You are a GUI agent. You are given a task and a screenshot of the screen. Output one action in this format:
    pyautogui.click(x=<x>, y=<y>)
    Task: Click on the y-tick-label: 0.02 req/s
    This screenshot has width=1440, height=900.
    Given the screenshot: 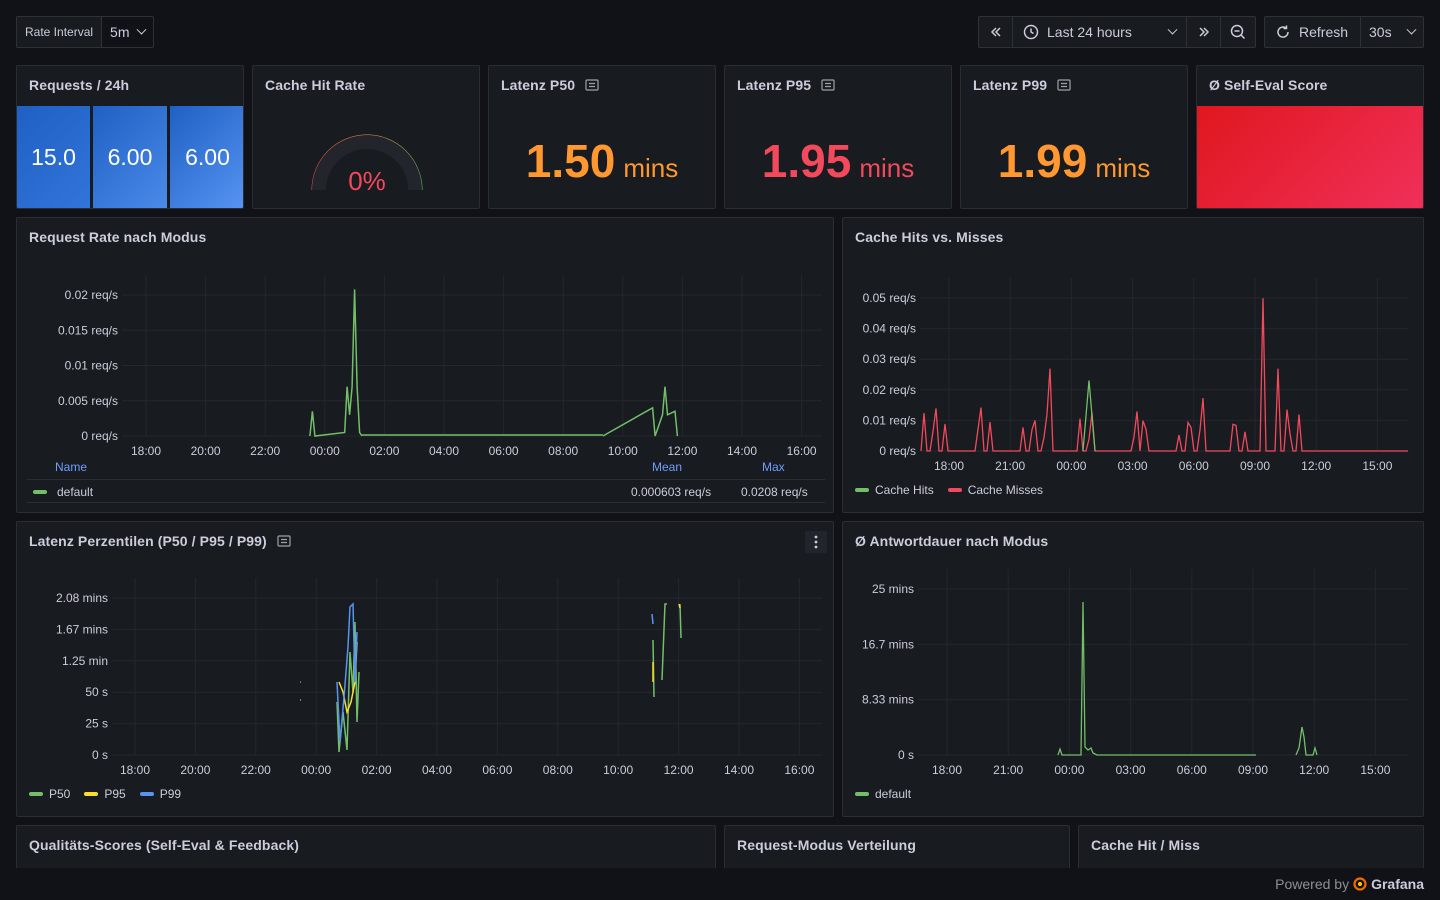 What is the action you would take?
    pyautogui.click(x=91, y=295)
    